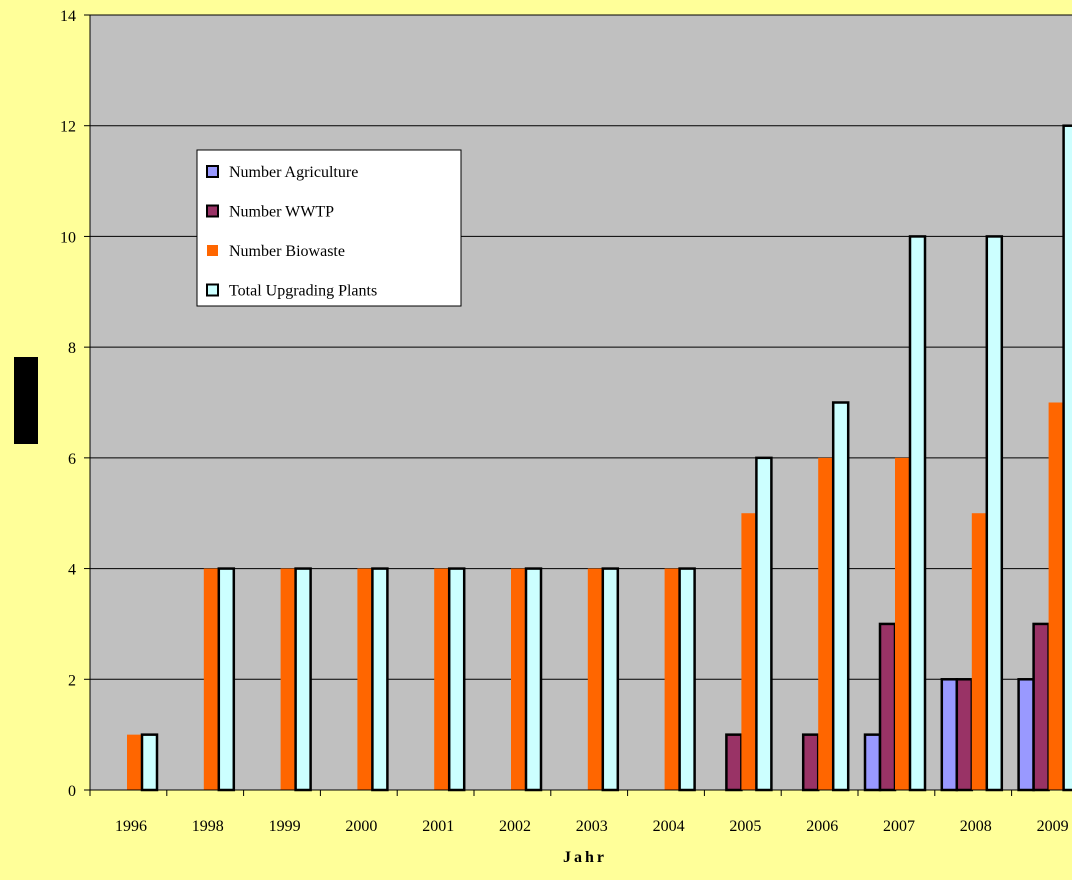 This screenshot has width=1072, height=880. What do you see at coordinates (687, 679) in the screenshot?
I see `bar-total-upgrading-plants-2004` at bounding box center [687, 679].